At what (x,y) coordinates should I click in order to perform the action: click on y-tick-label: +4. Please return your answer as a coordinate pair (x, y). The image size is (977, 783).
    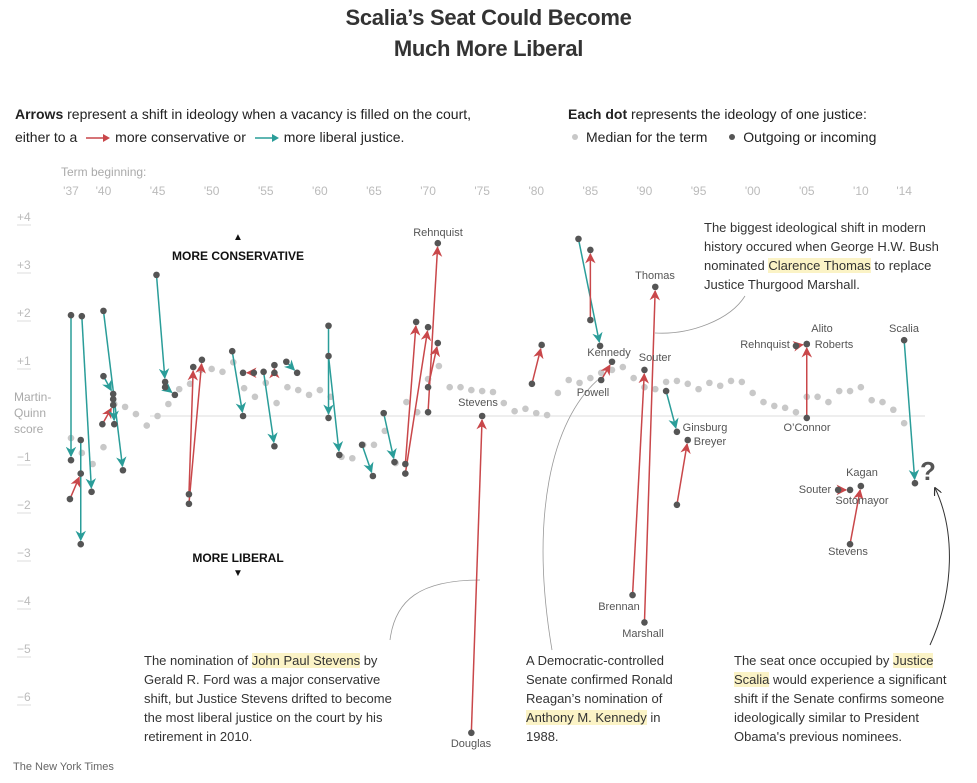
    Looking at the image, I should click on (24, 217).